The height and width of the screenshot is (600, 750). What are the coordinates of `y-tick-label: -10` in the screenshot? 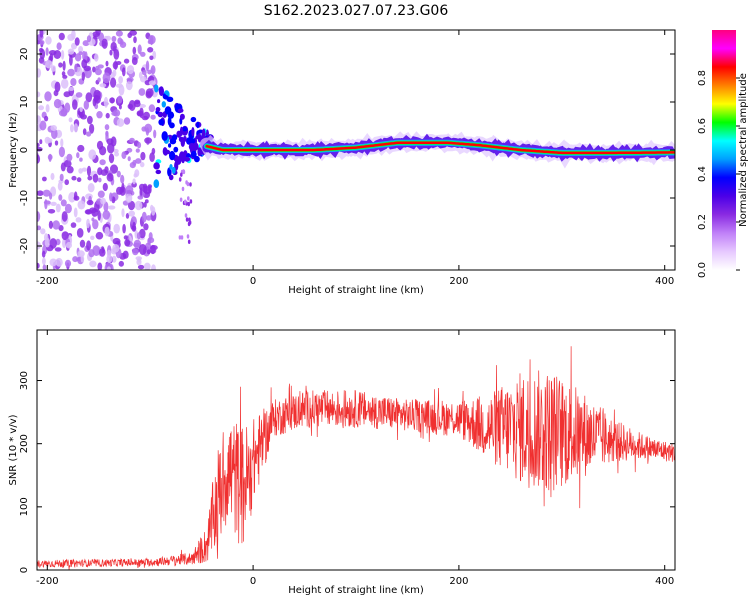 It's located at (24, 198).